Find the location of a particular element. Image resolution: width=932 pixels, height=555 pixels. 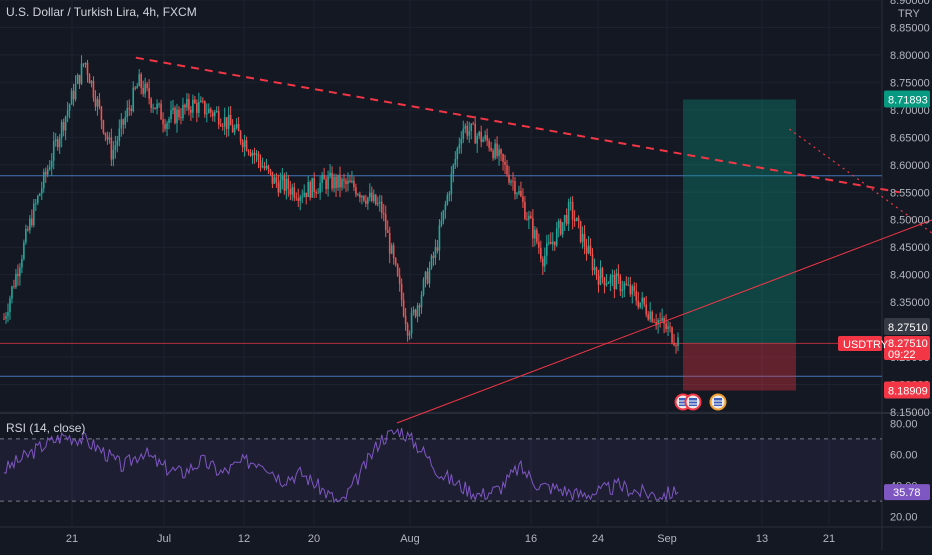

price-tick-label: 8.40000 is located at coordinates (910, 276).